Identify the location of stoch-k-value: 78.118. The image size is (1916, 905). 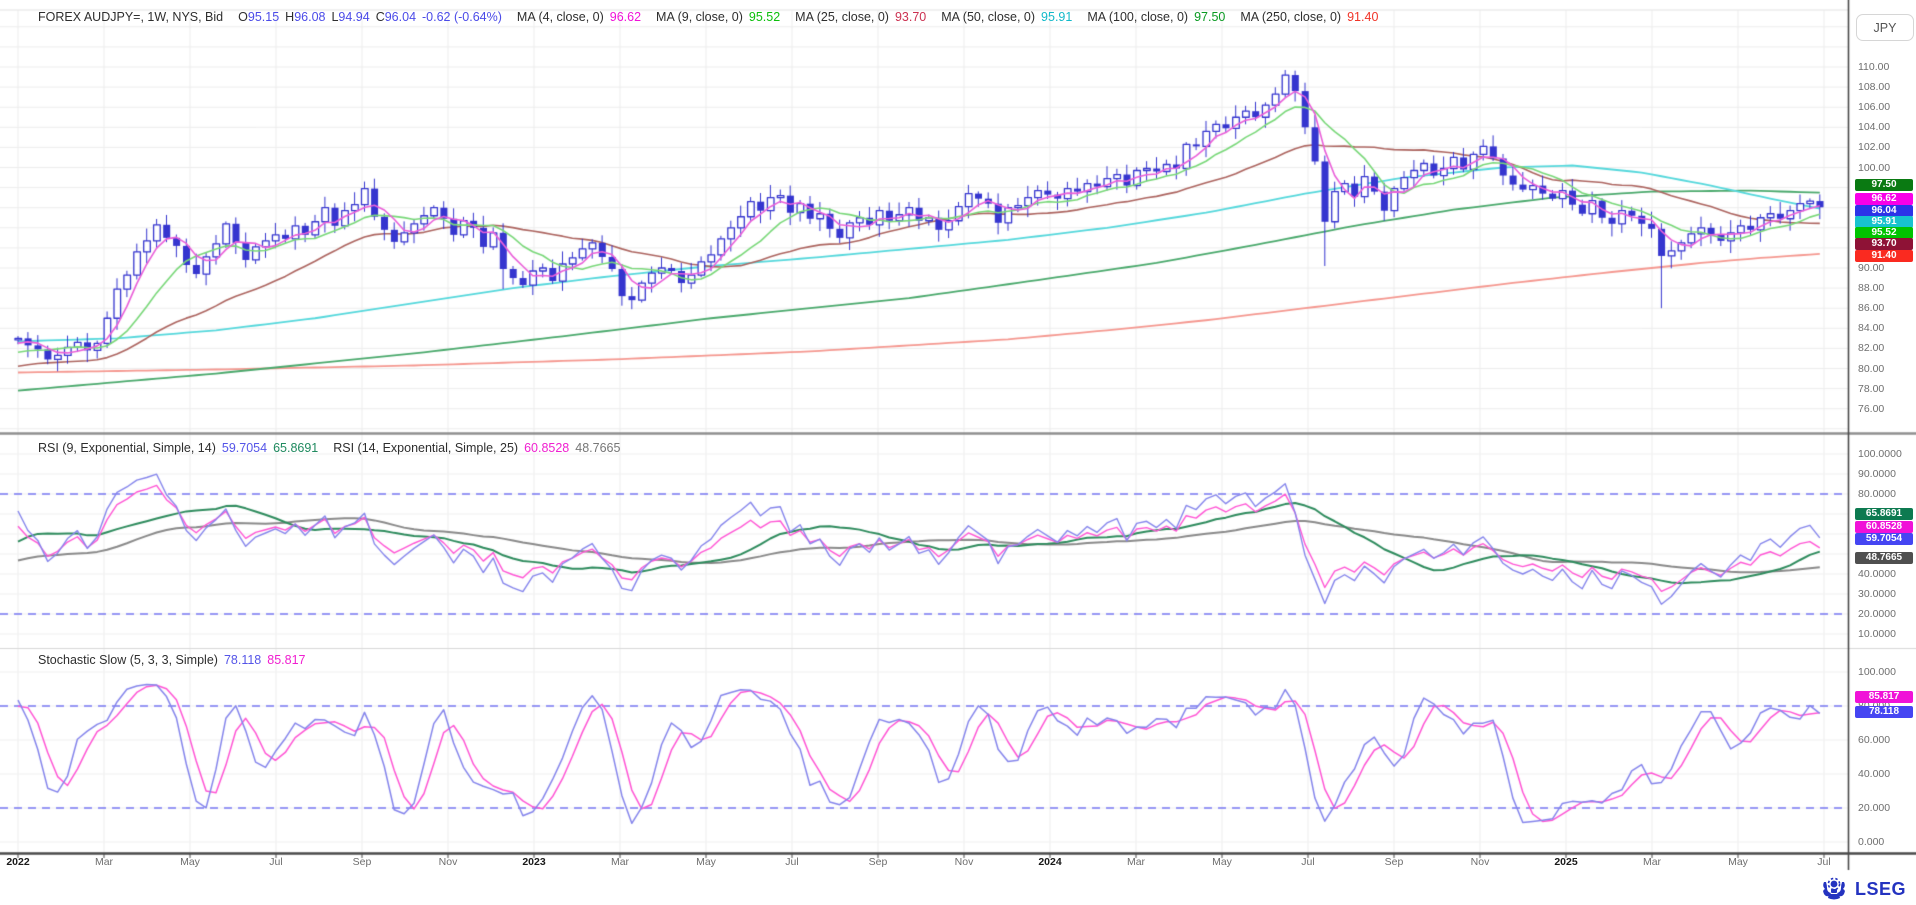
(242, 660).